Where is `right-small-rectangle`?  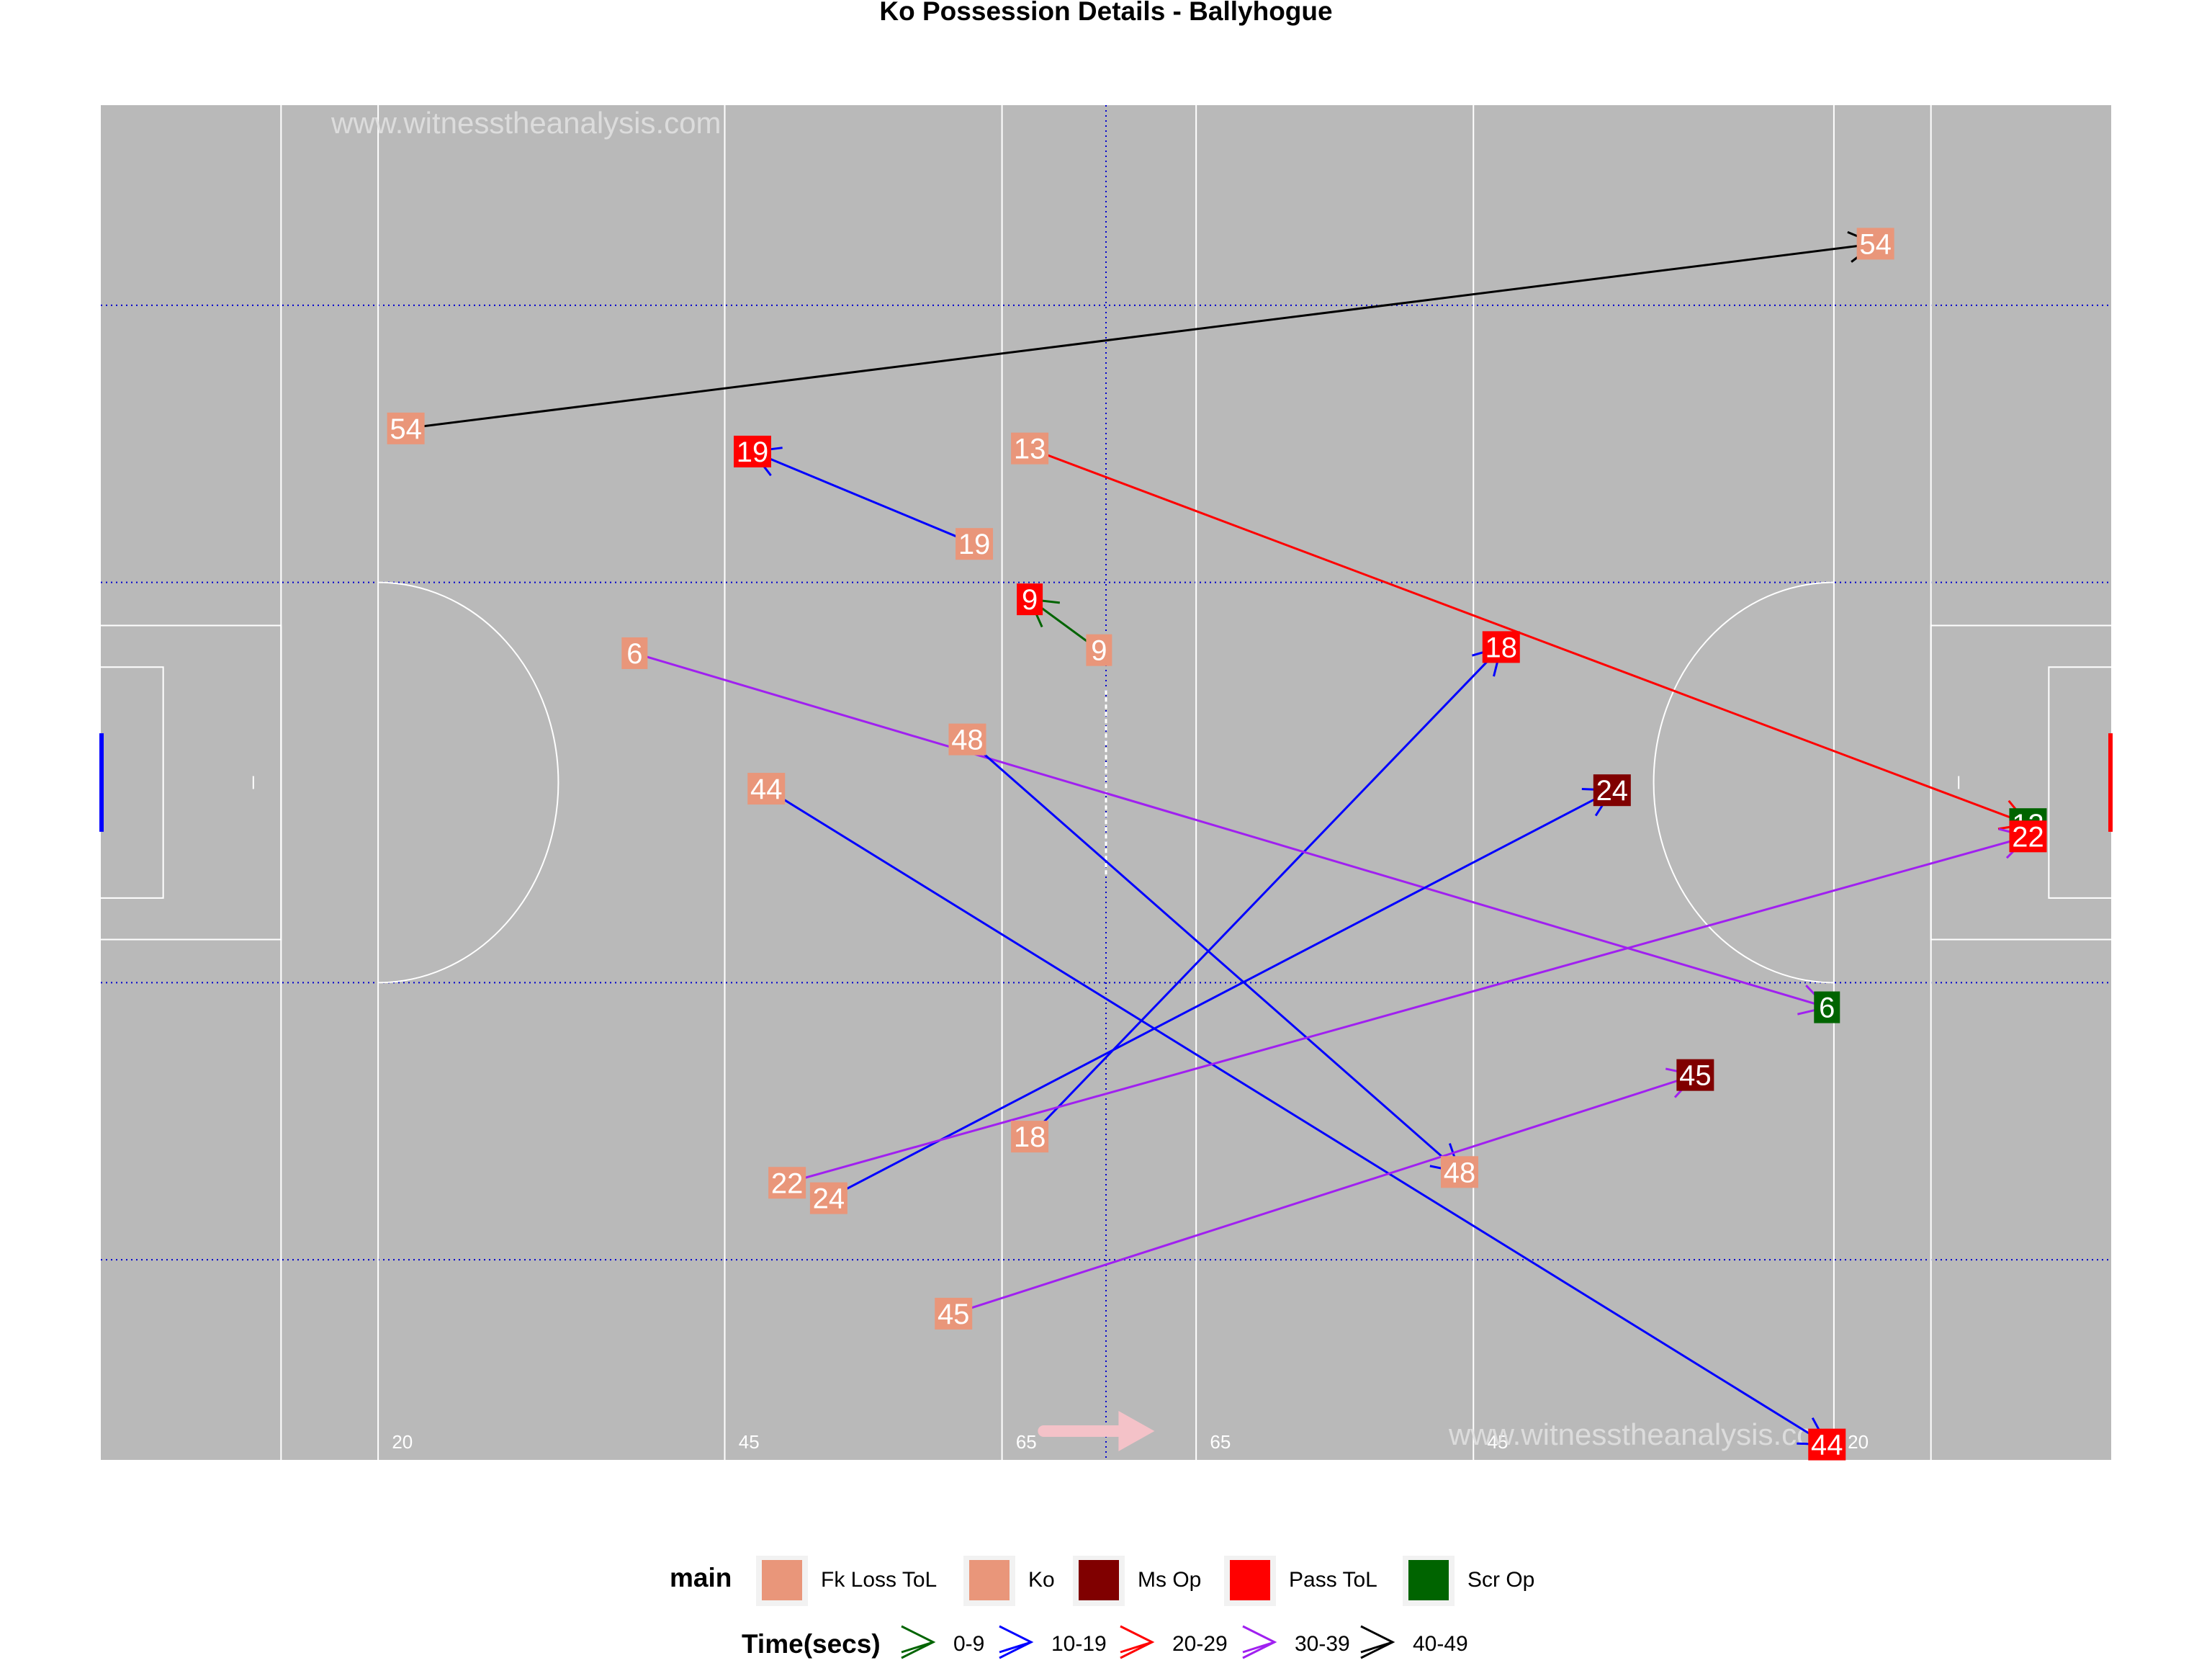 right-small-rectangle is located at coordinates (2079, 782).